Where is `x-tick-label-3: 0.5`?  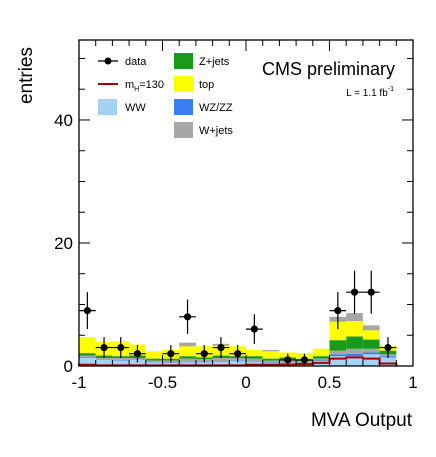 x-tick-label-3: 0.5 is located at coordinates (330, 382).